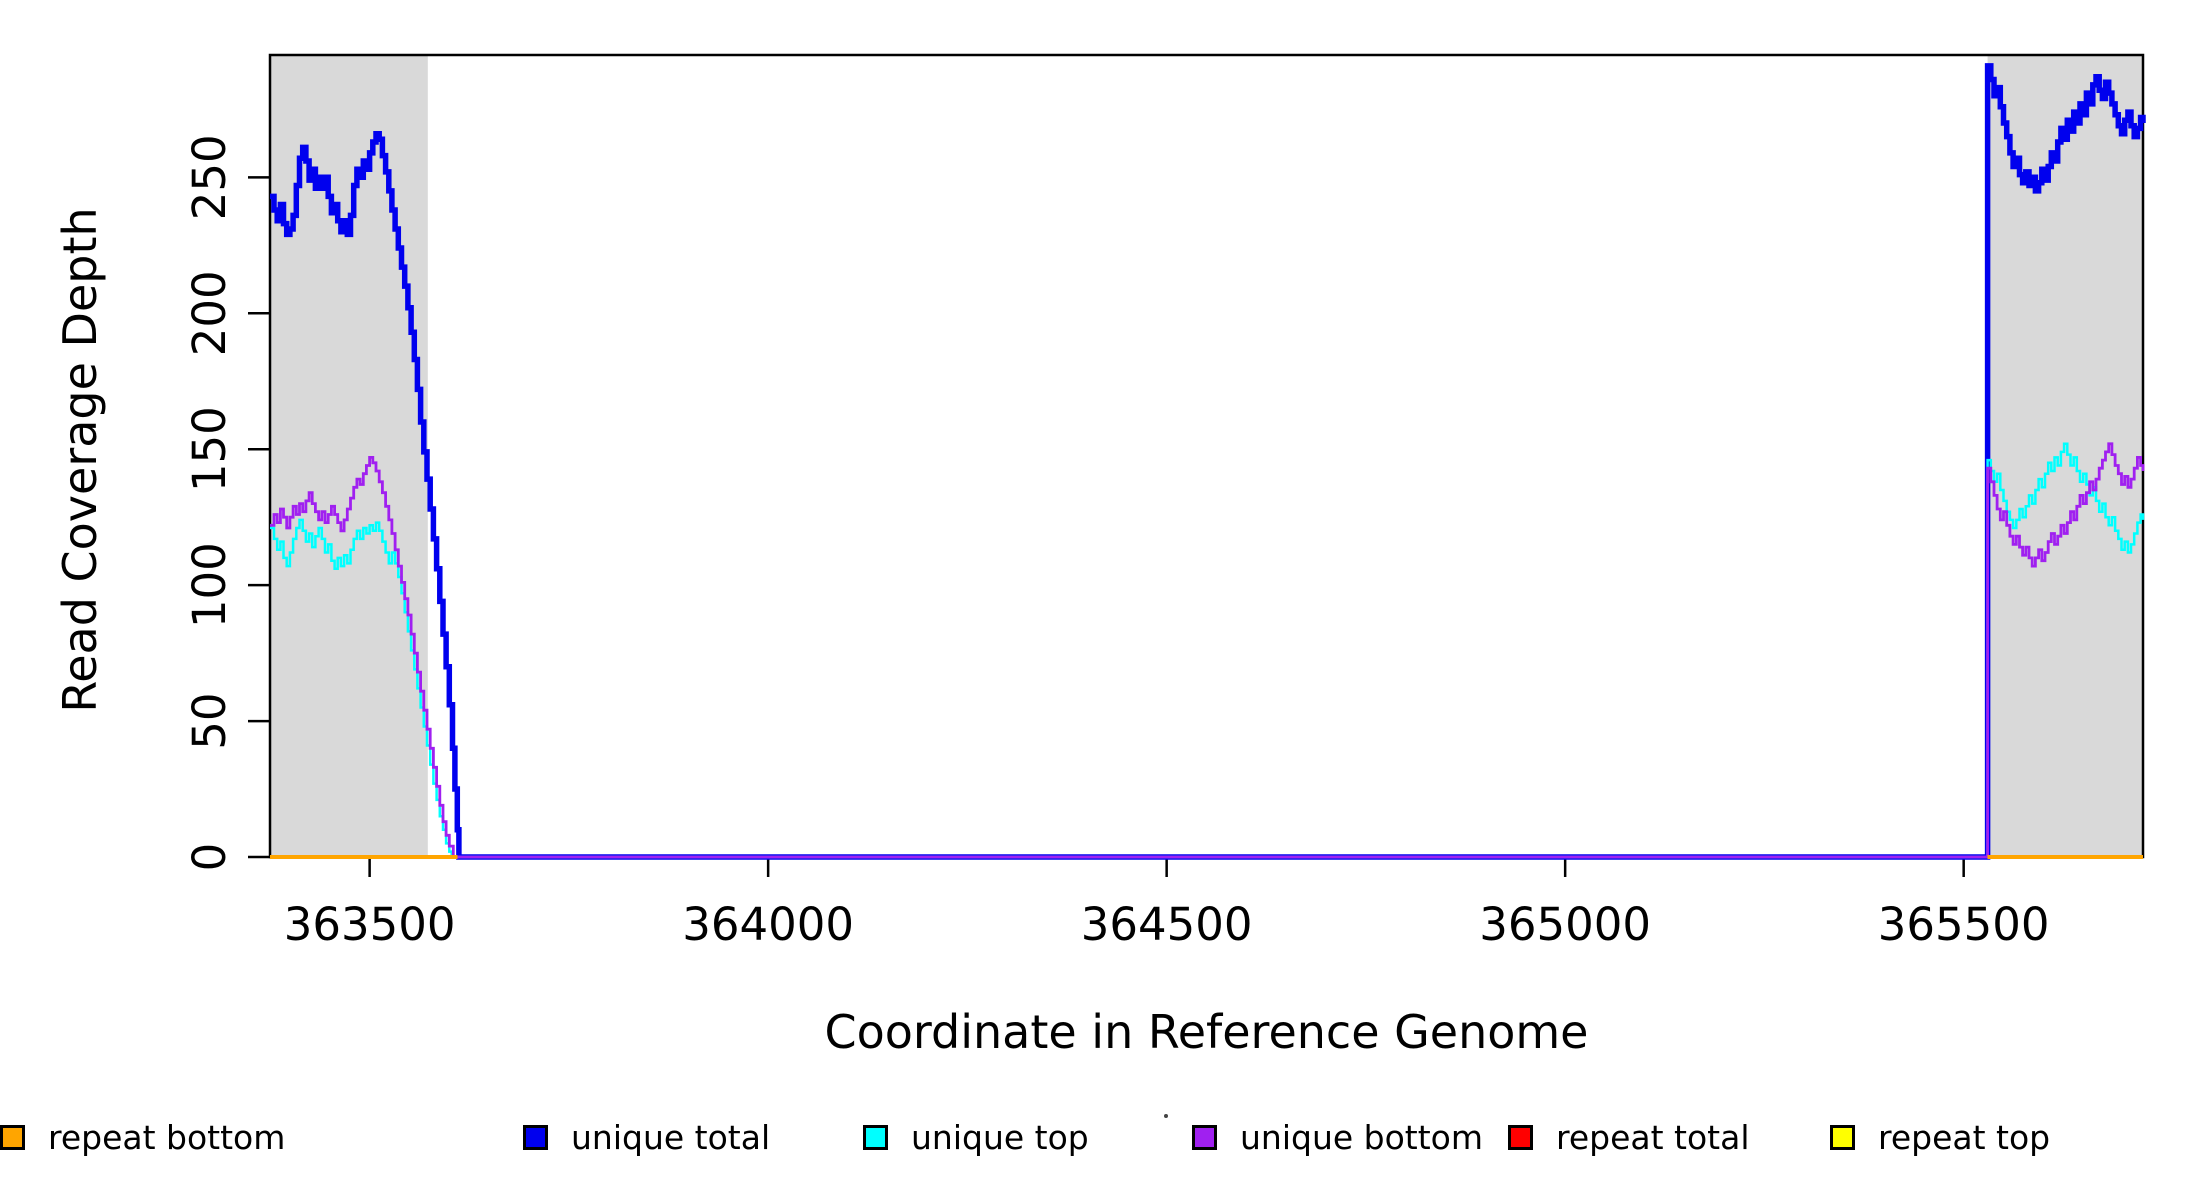 This screenshot has width=2200, height=1200. Describe the element at coordinates (1964, 1137) in the screenshot. I see `legend-item-label: repeat top` at that location.